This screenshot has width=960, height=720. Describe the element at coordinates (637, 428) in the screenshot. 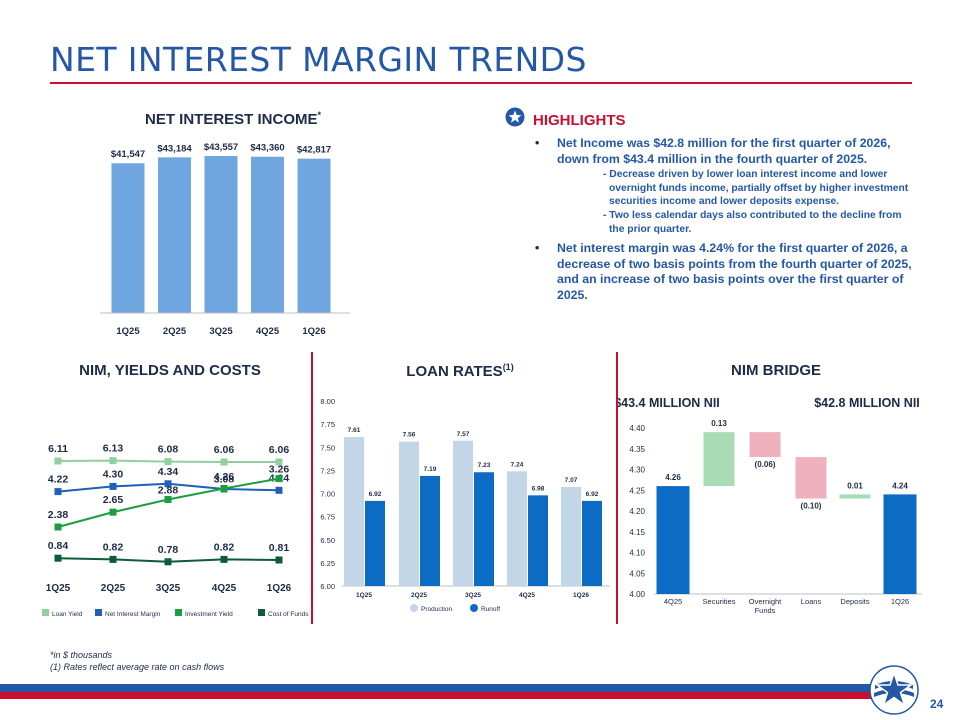

I see `bridge-y-tick: 4.40` at that location.